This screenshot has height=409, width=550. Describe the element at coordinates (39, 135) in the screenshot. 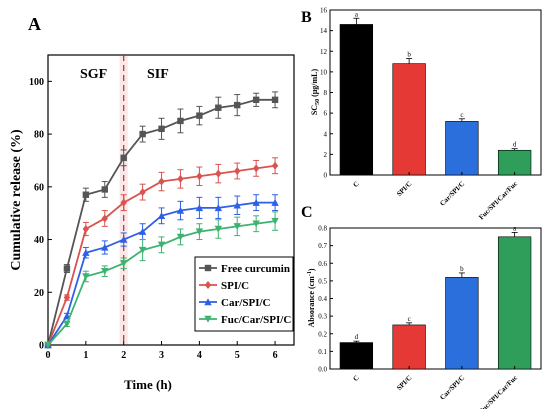

I see `y-tick-label: 80` at that location.